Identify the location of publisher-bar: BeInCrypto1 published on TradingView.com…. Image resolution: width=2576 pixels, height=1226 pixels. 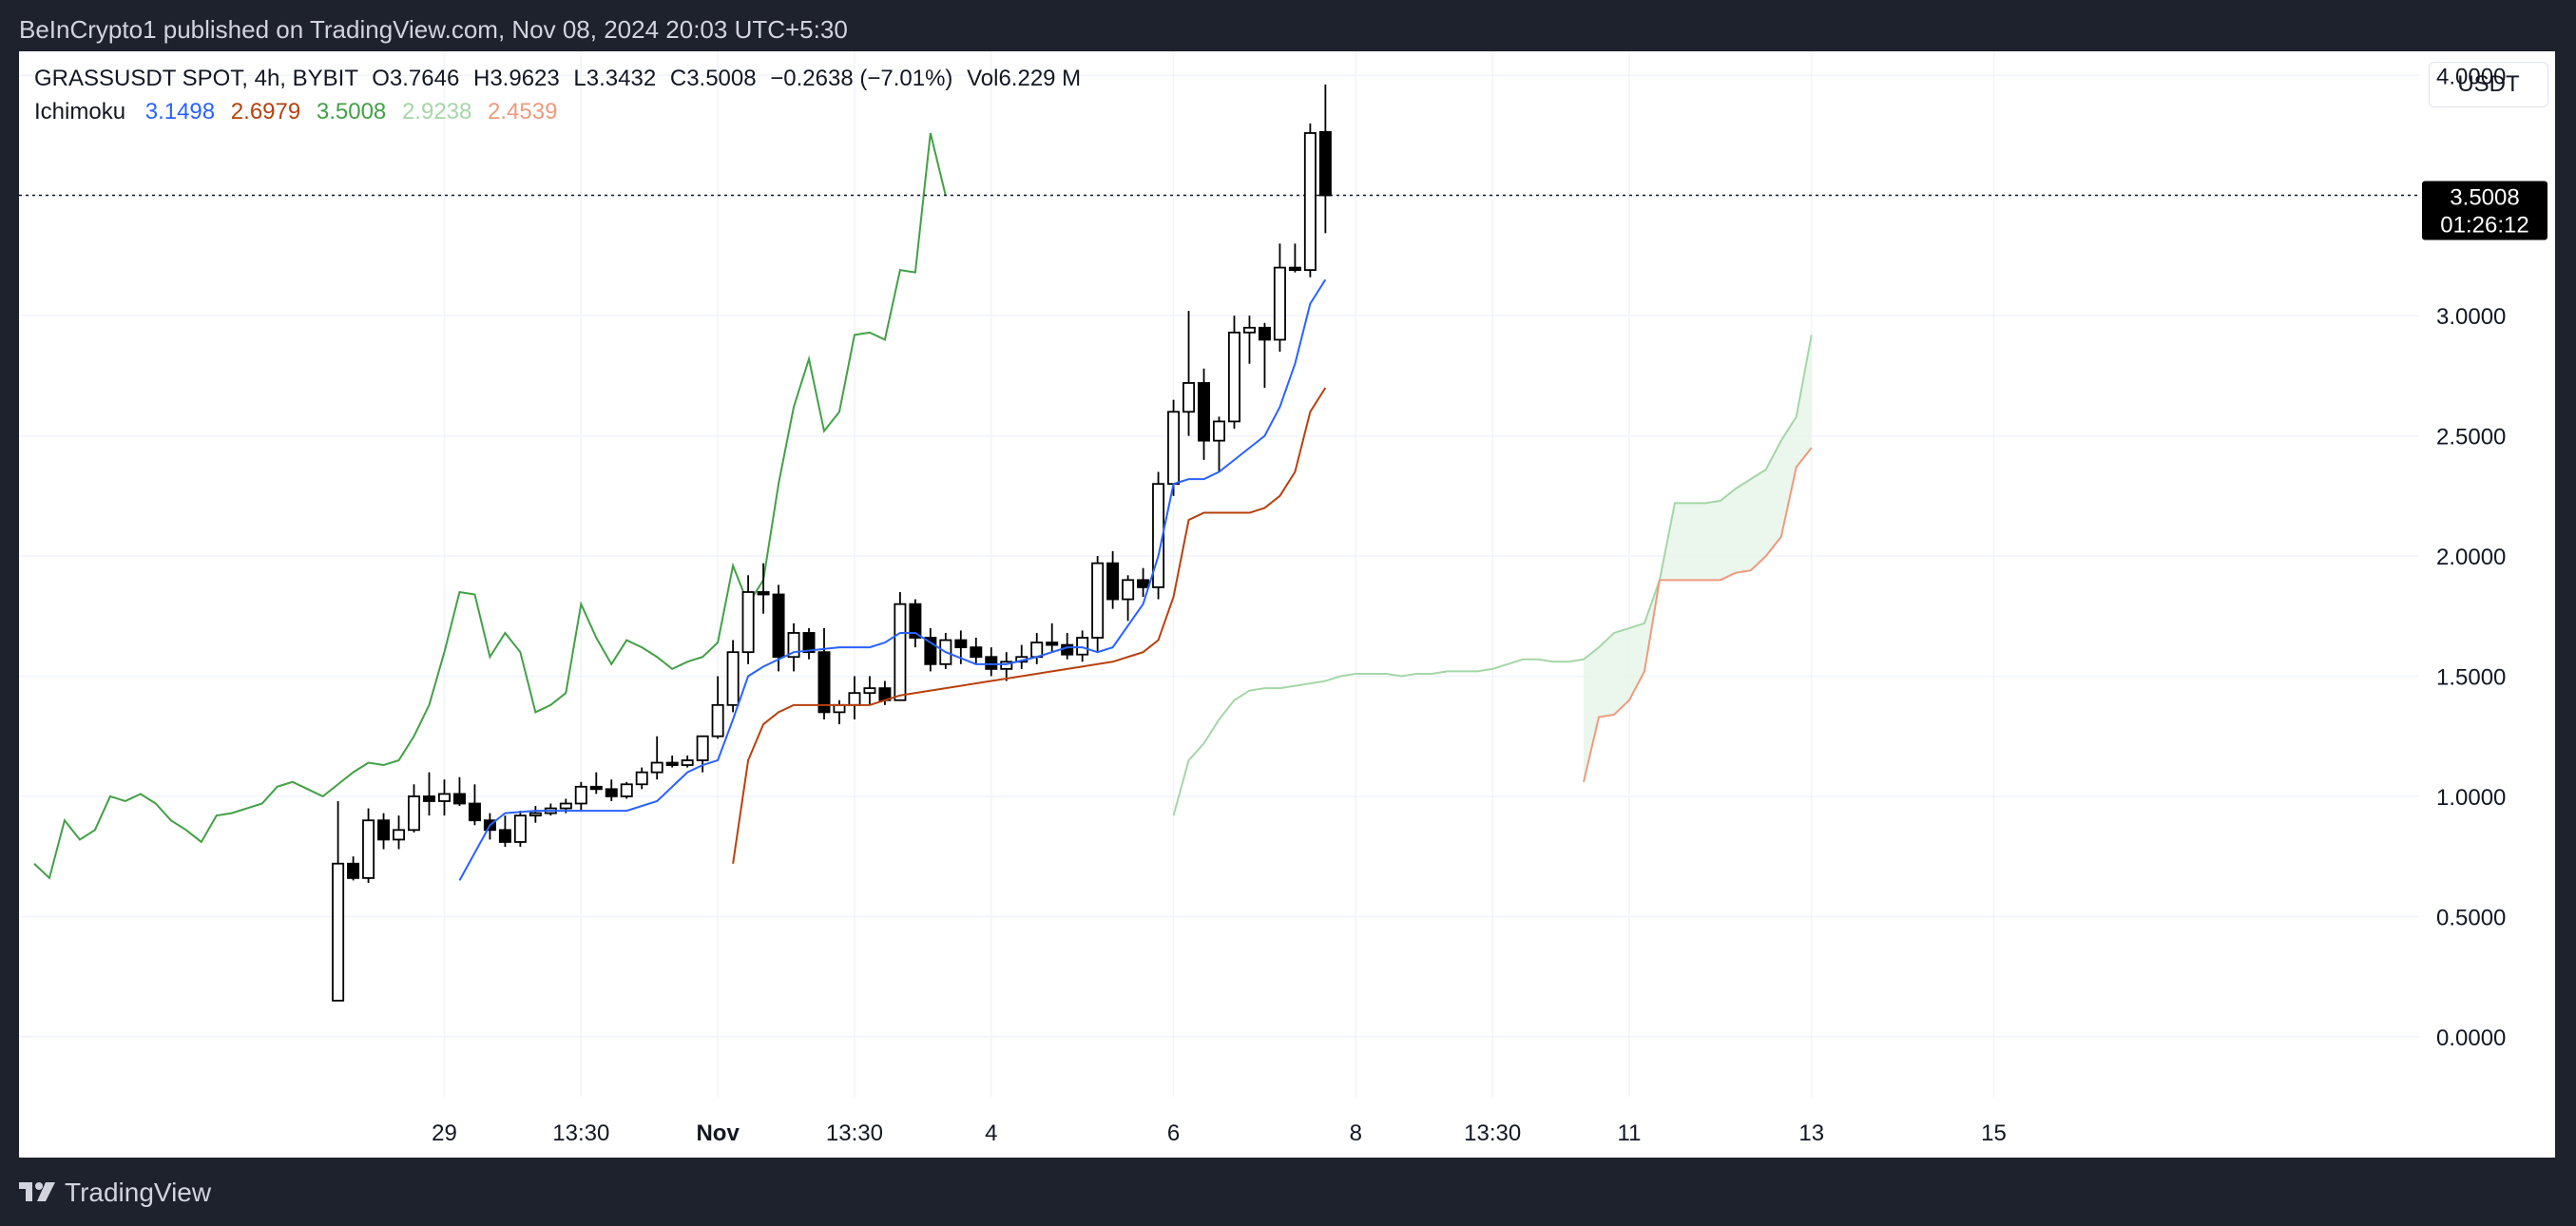
(1288, 25).